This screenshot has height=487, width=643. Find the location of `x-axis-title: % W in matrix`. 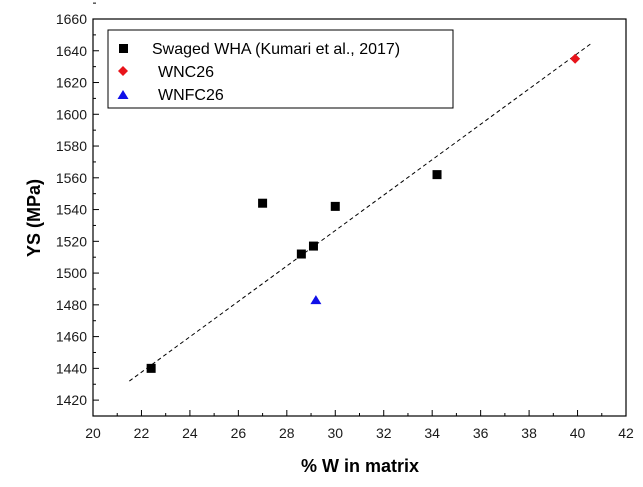

x-axis-title: % W in matrix is located at coordinates (360, 466).